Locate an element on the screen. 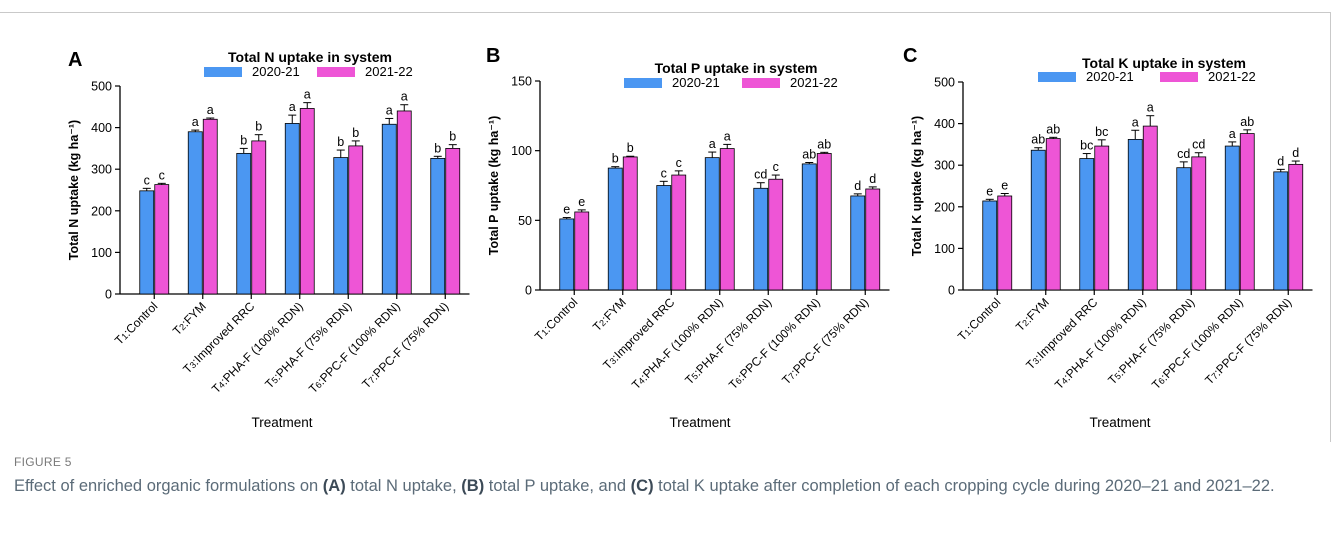 The image size is (1331, 539). x-tick-label: T6:PPC-F (100% RDN) is located at coordinates (354, 347).